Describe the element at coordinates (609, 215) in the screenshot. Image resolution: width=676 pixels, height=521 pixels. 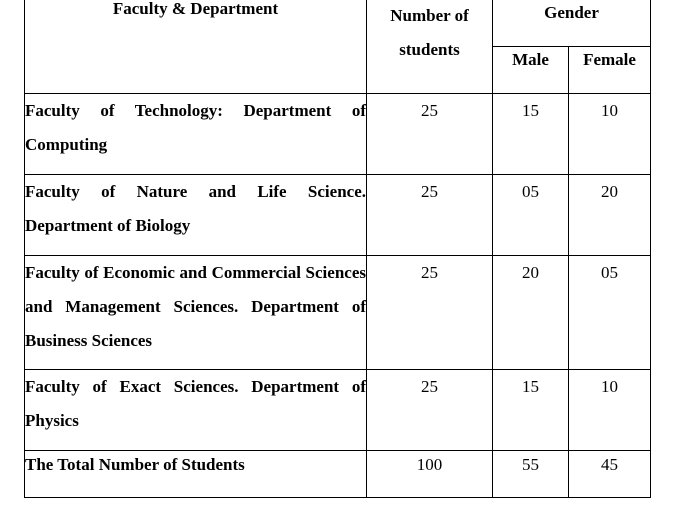
I see `female-cell: 20` at that location.